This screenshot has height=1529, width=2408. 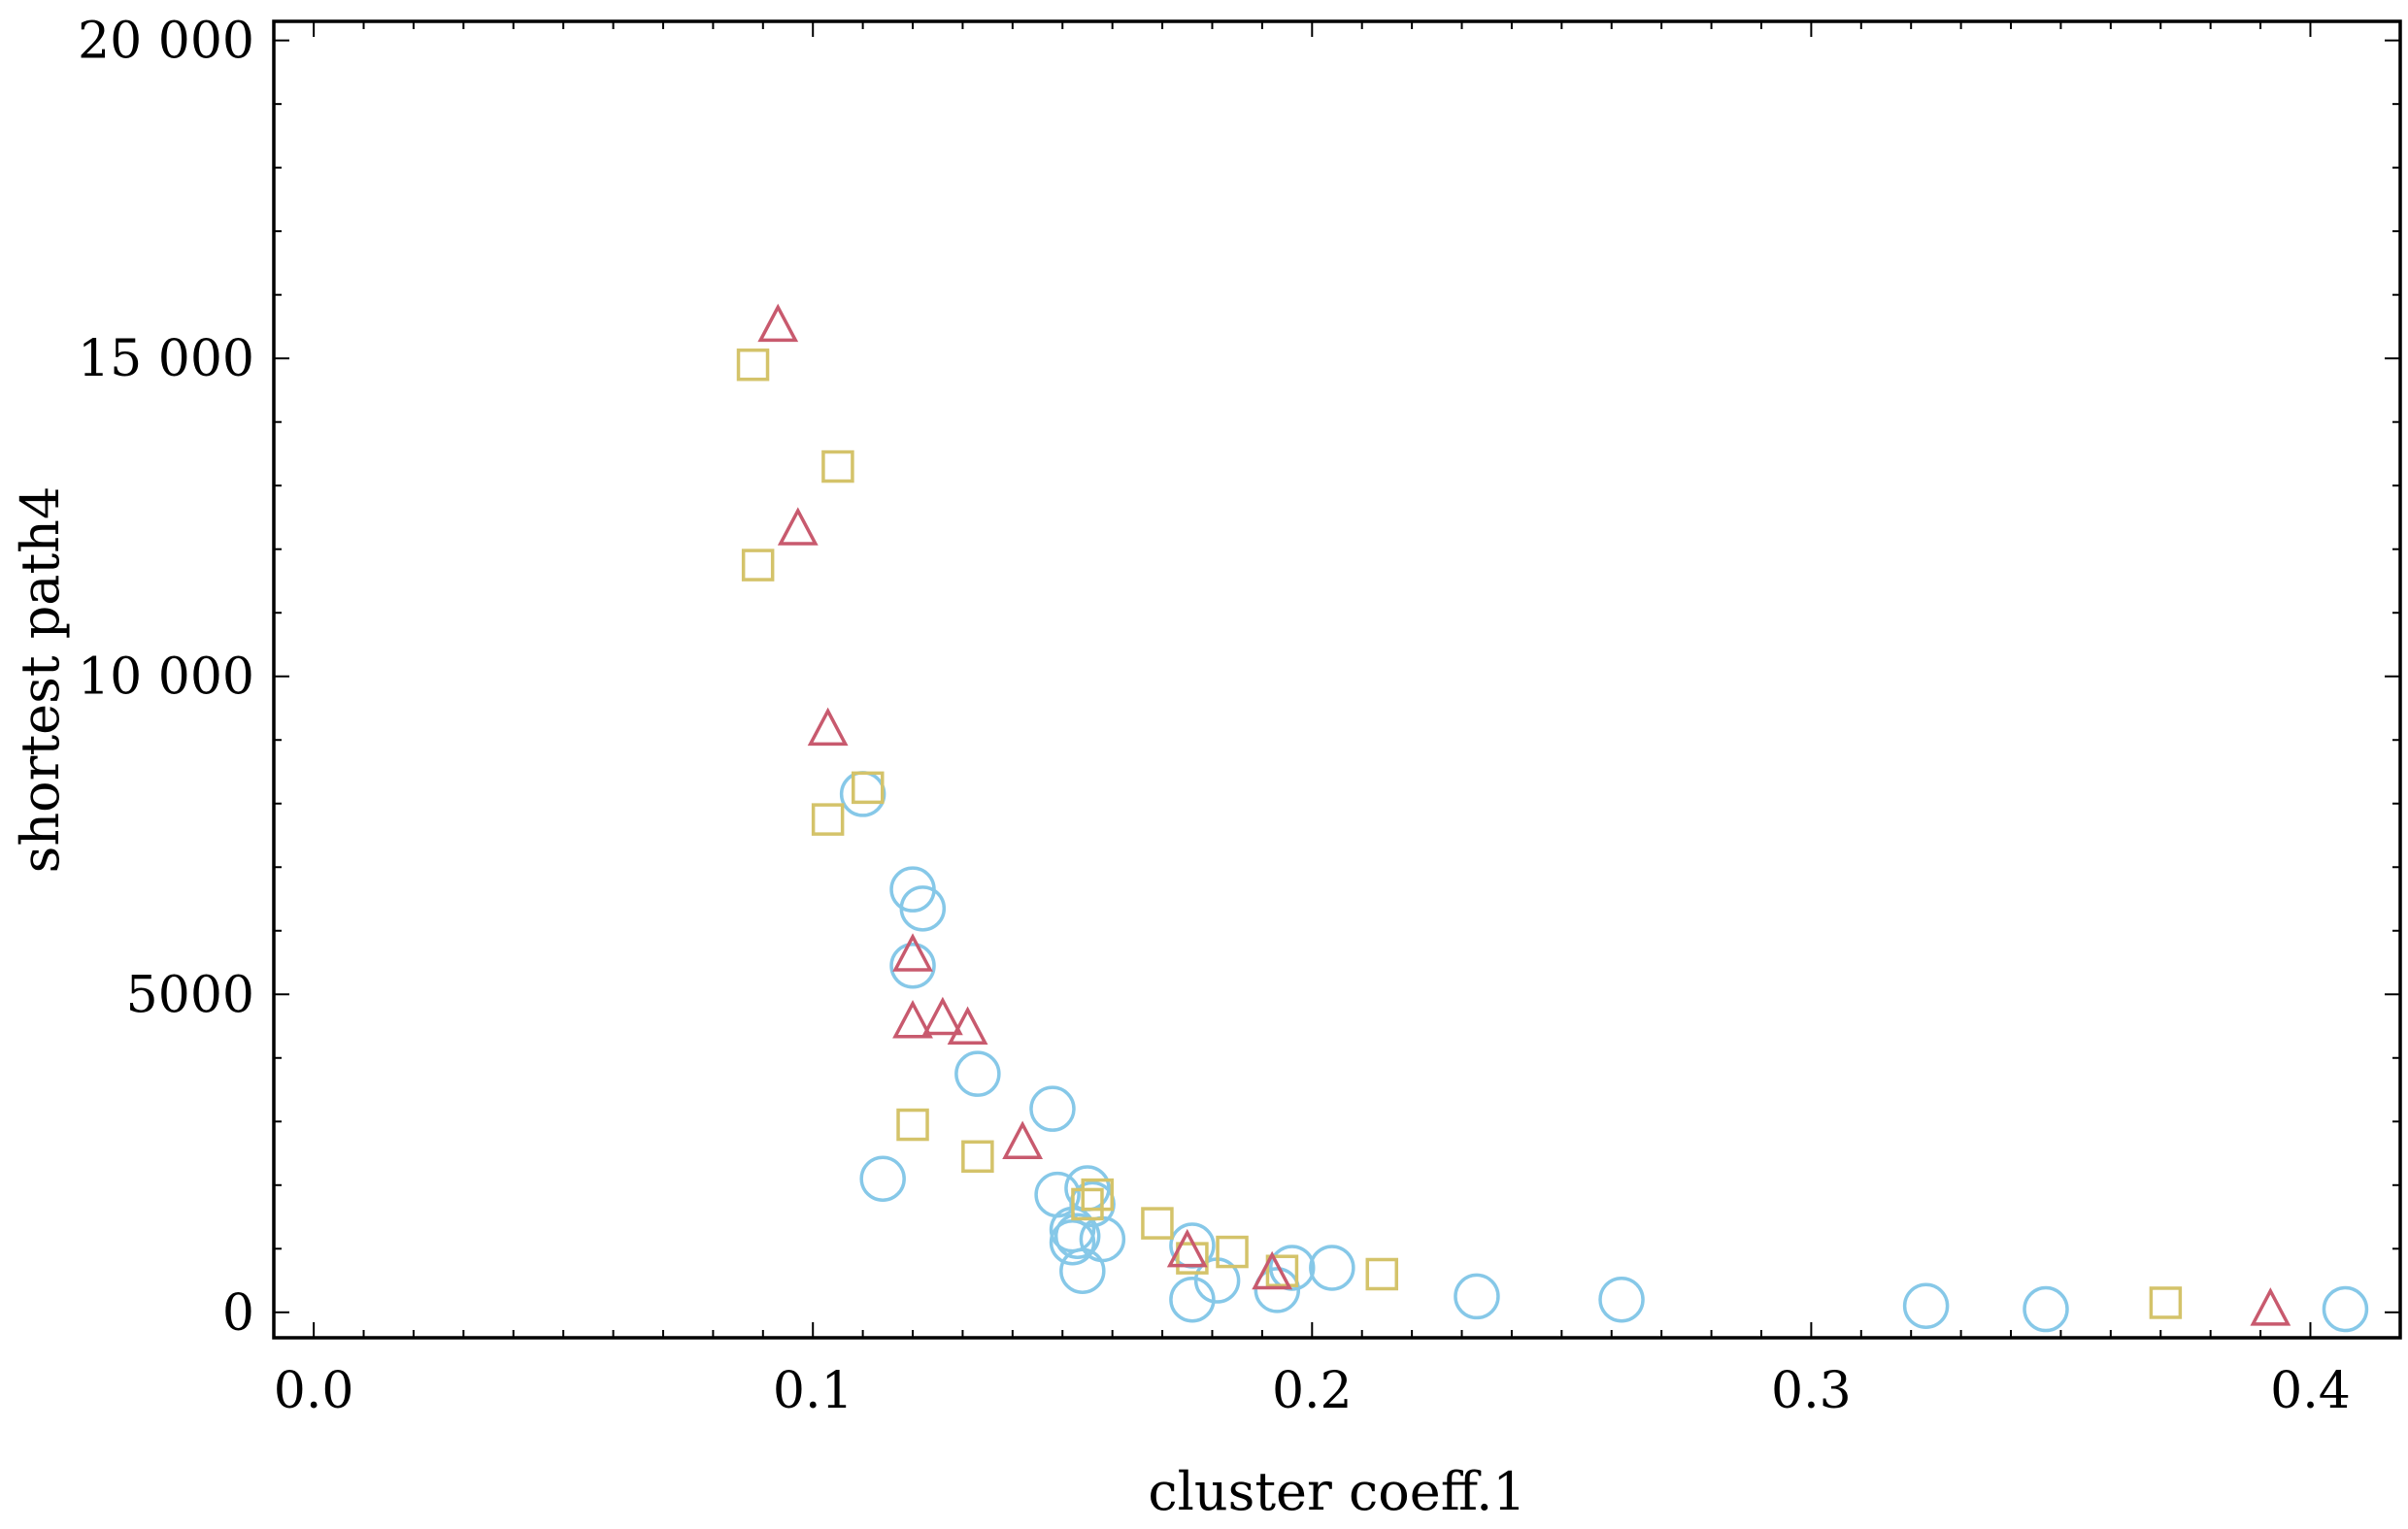 What do you see at coordinates (1336, 1491) in the screenshot?
I see `x-axis-title: cluster coeff.1` at bounding box center [1336, 1491].